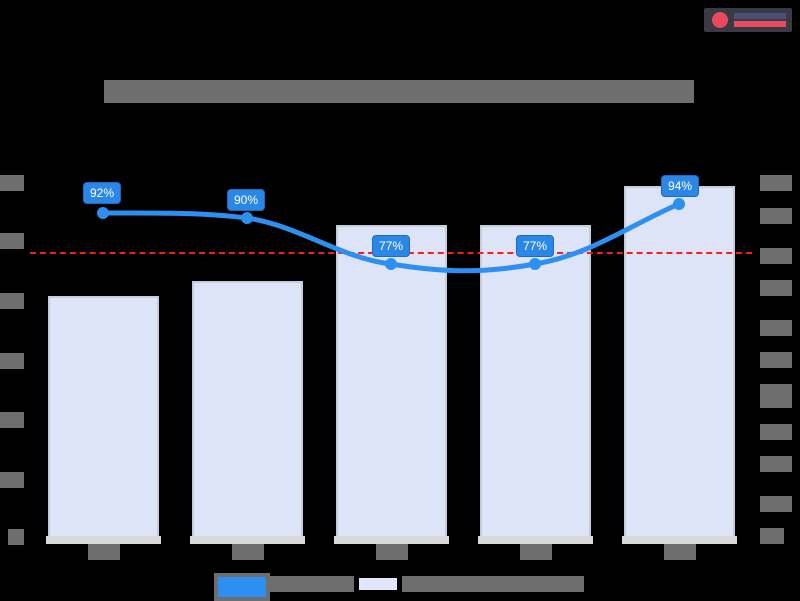  Describe the element at coordinates (246, 200) in the screenshot. I see `data-label: 90%` at that location.